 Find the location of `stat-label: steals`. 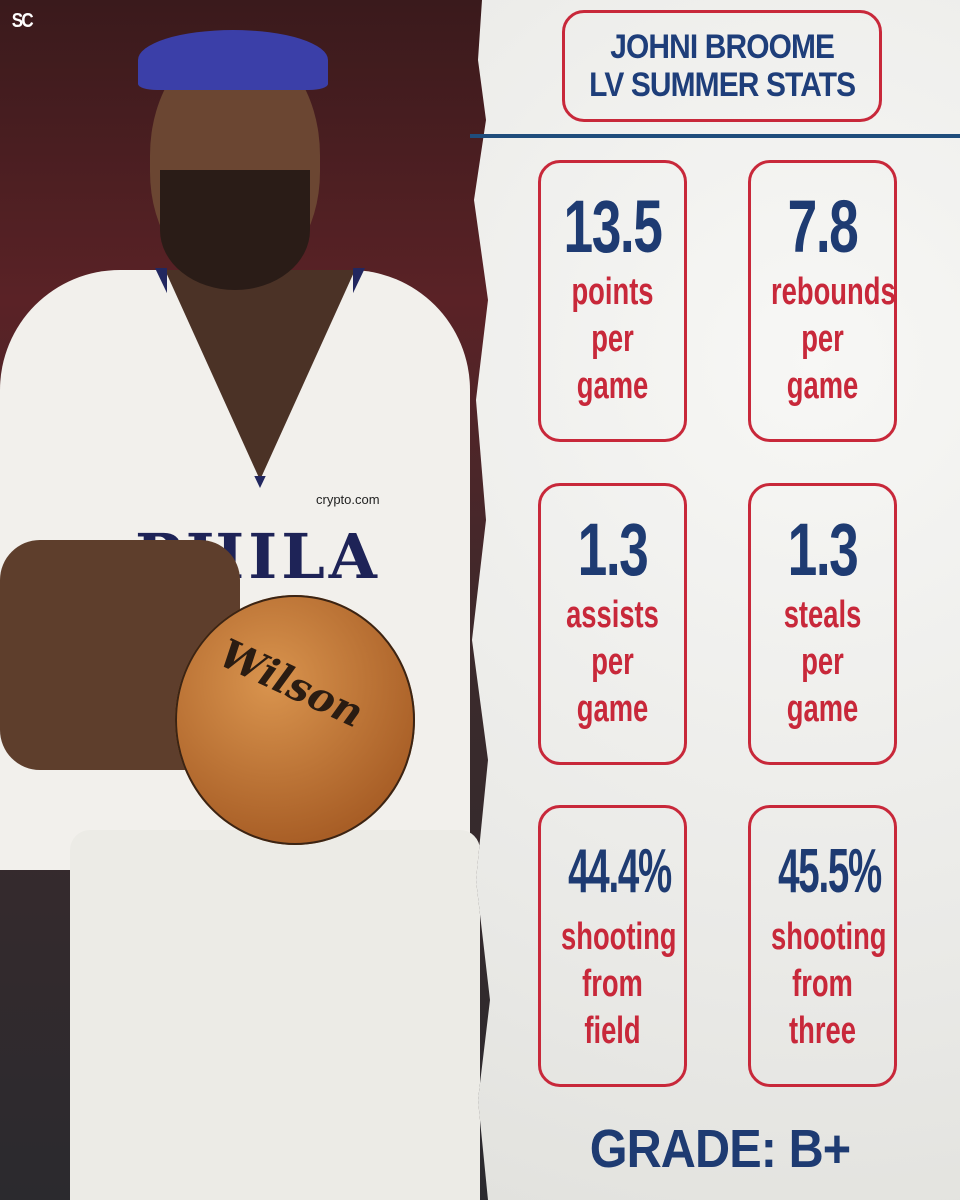

stat-label: steals is located at coordinates (822, 615).